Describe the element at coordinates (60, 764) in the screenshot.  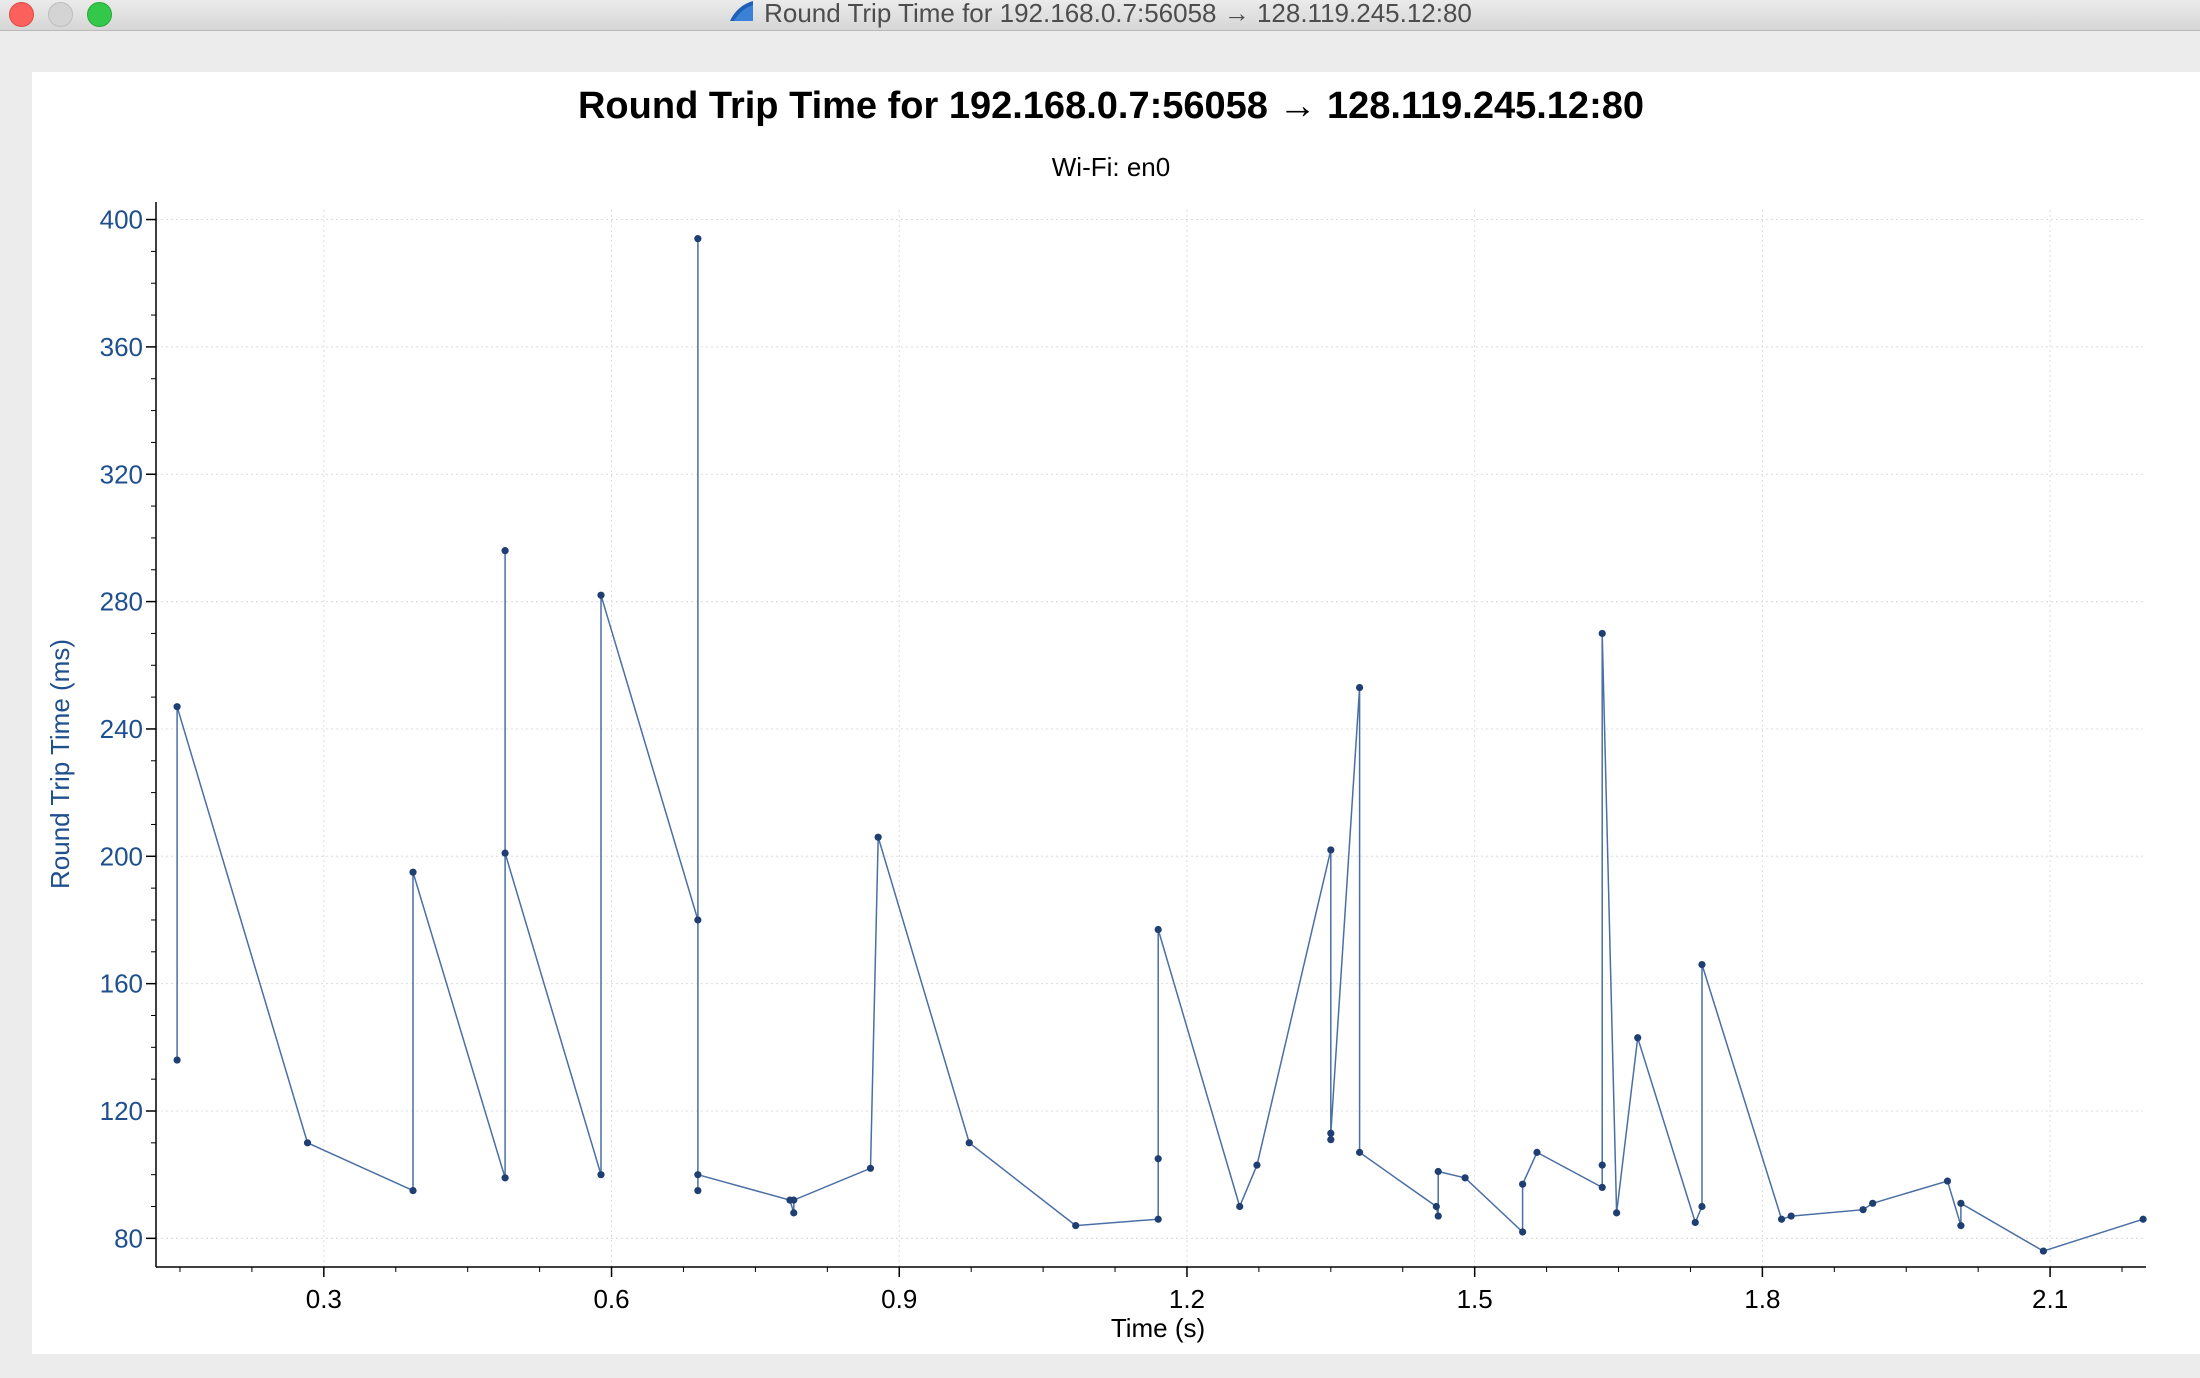
I see `y-axis-label: Round Trip Time (ms)` at that location.